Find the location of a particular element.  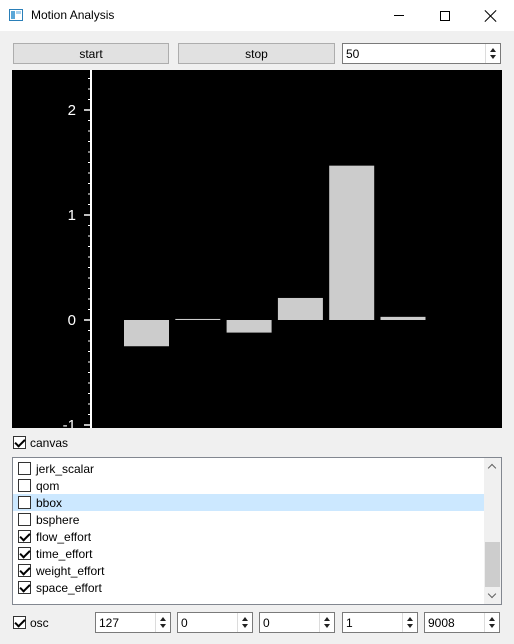

feature-item: bbox is located at coordinates (248, 502).